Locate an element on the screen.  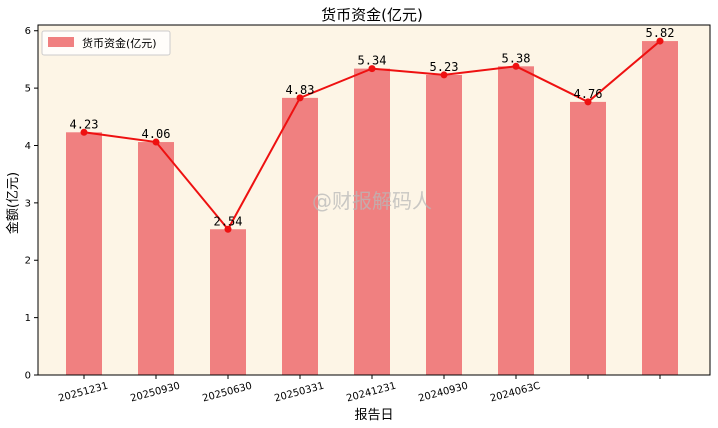
y-tick-label: 3 is located at coordinates (28, 203).